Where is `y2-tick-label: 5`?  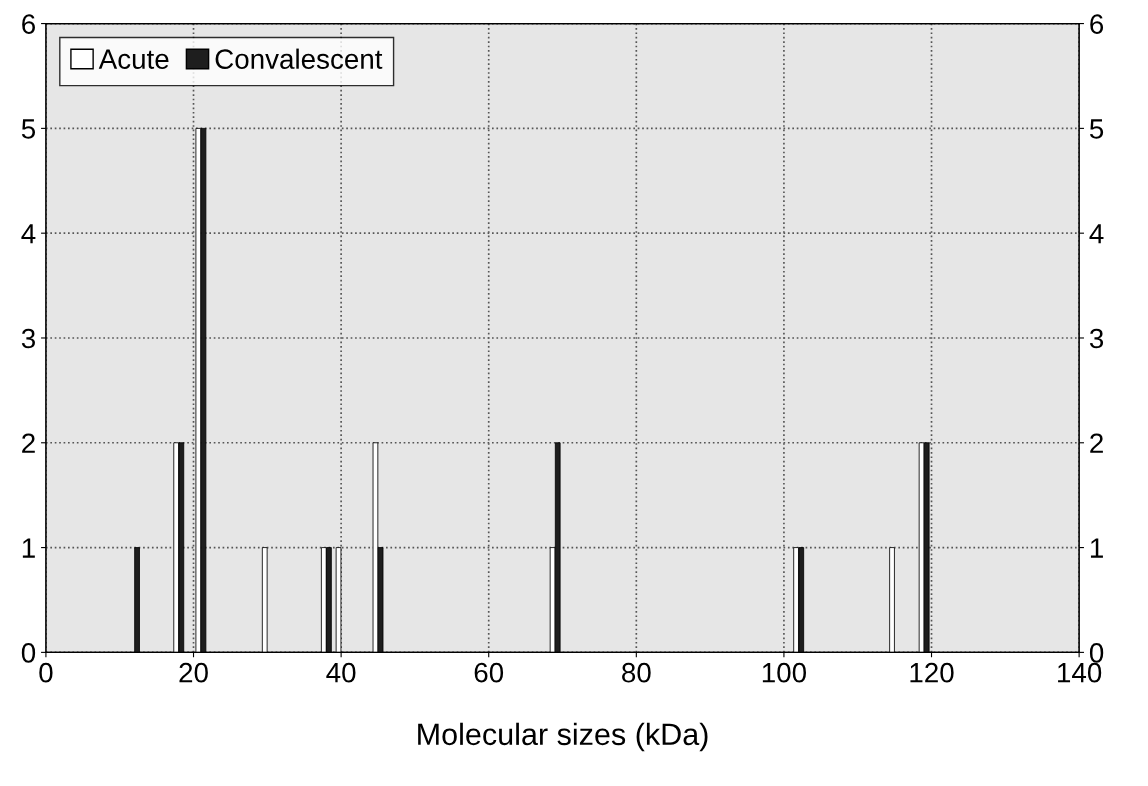 y2-tick-label: 5 is located at coordinates (1096, 129).